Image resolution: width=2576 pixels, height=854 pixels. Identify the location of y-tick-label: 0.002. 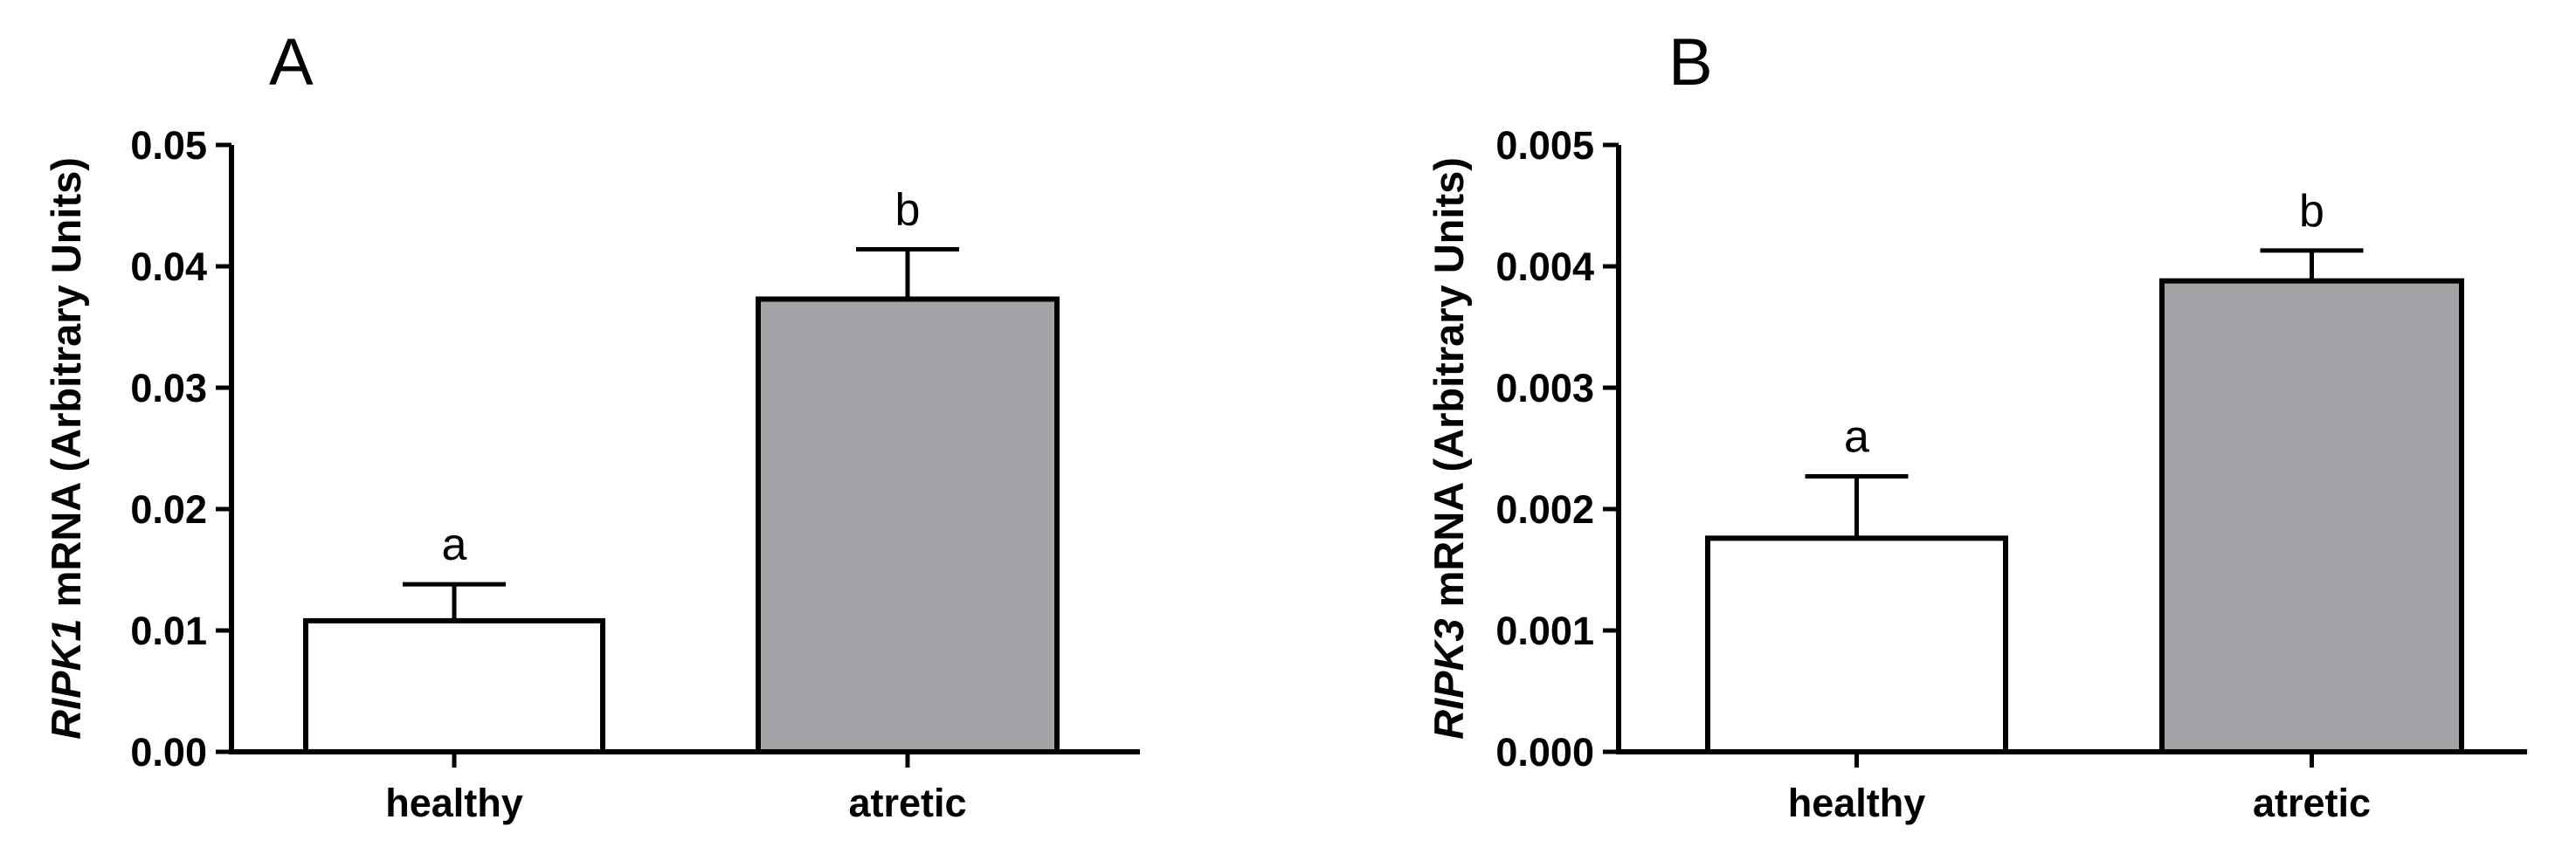
(1544, 509).